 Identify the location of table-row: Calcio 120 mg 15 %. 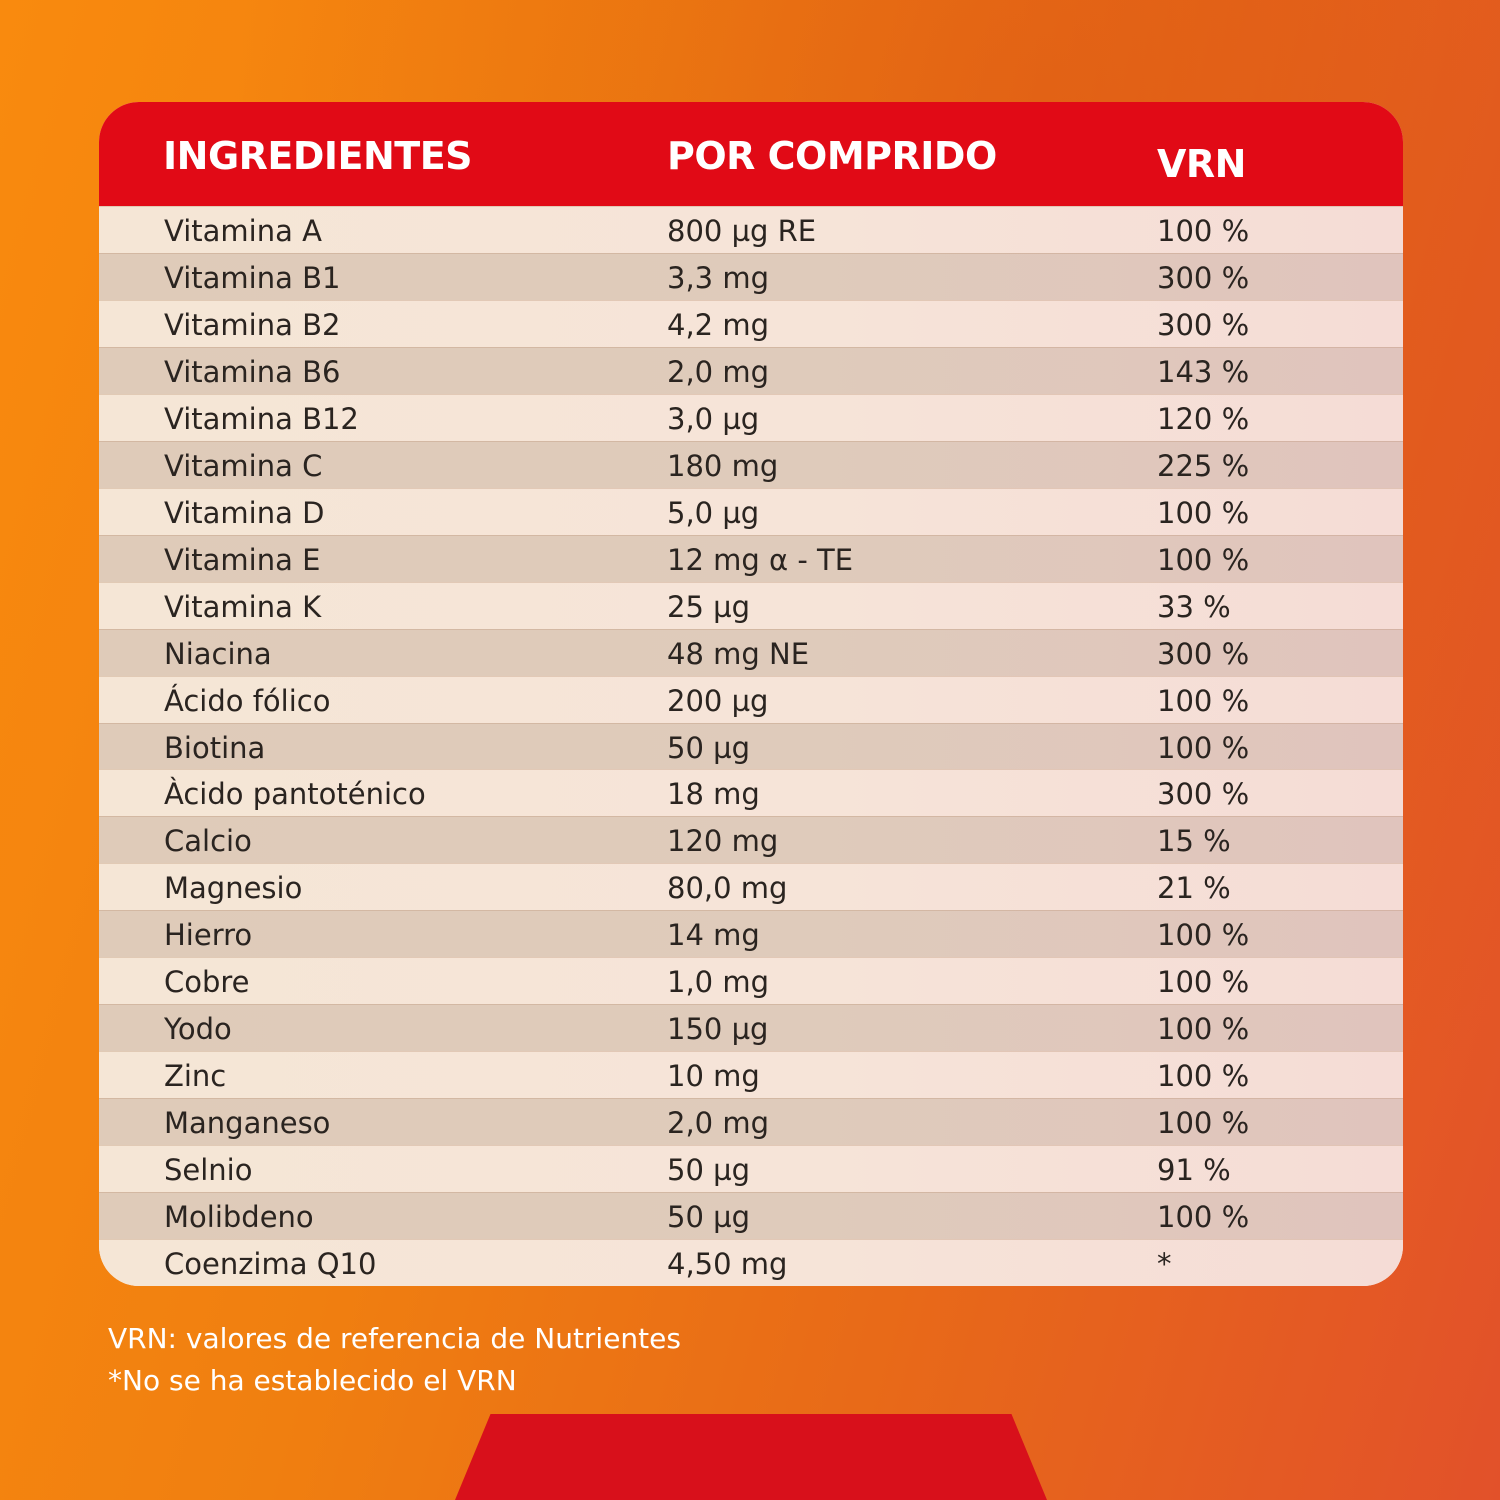
(751, 840).